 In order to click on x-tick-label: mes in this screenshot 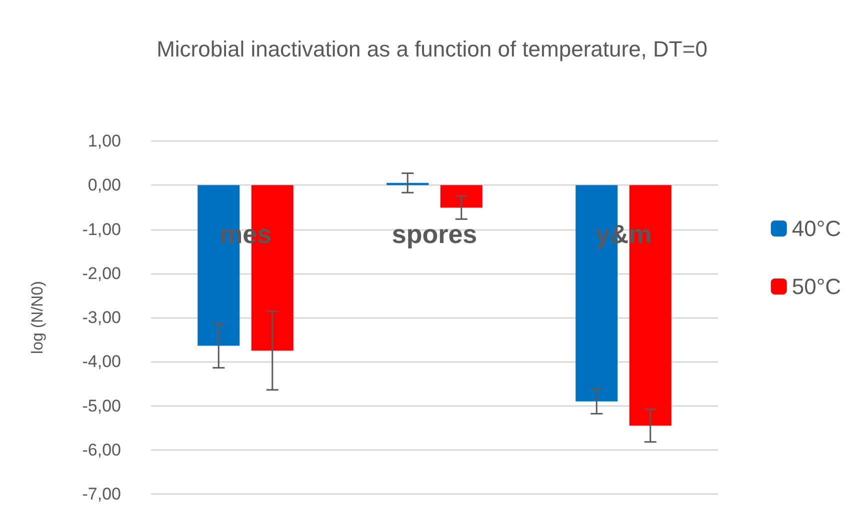, I will do `click(245, 234)`.